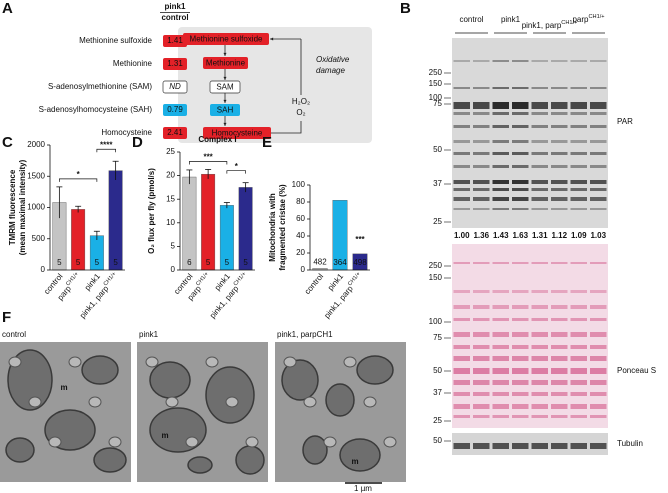 This screenshot has height=493, width=668. Describe the element at coordinates (189, 262) in the screenshot. I see `n-label: 6` at that location.